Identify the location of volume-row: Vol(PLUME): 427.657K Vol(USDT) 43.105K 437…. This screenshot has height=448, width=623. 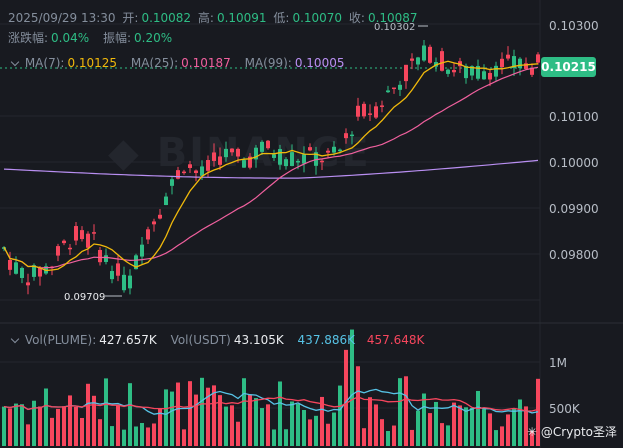
(217, 340).